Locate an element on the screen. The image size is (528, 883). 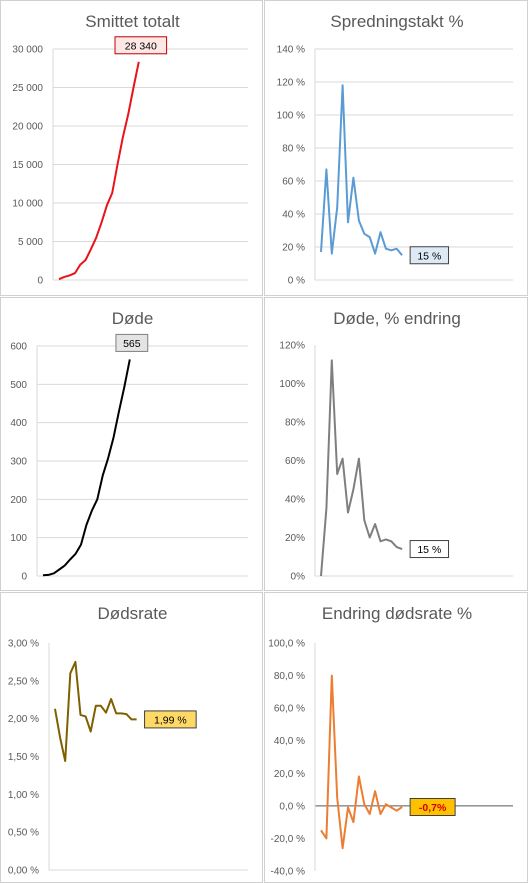
chart-title: Døde is located at coordinates (133, 318).